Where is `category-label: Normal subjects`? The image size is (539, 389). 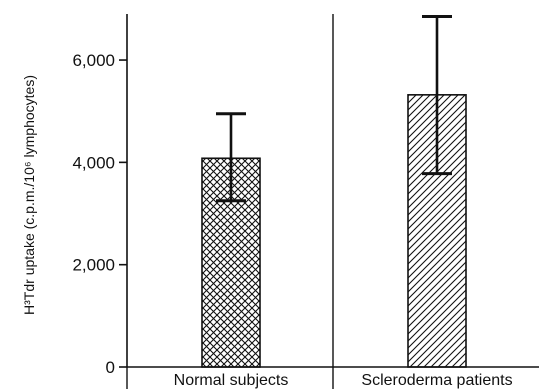
category-label: Normal subjects is located at coordinates (231, 380).